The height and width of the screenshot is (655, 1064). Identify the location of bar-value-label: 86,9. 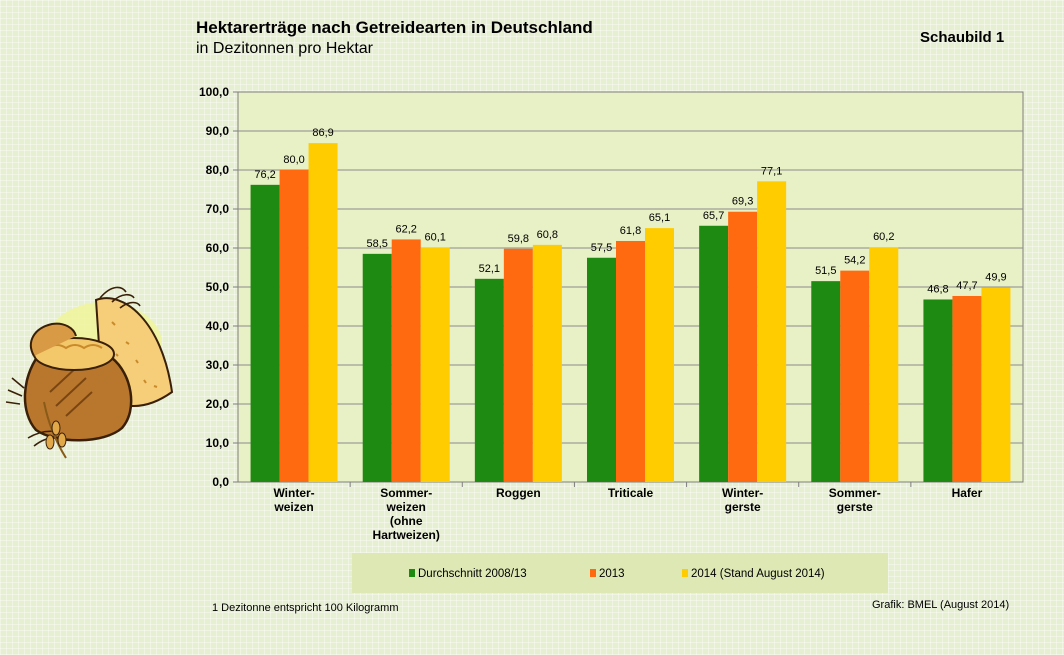
(322, 133).